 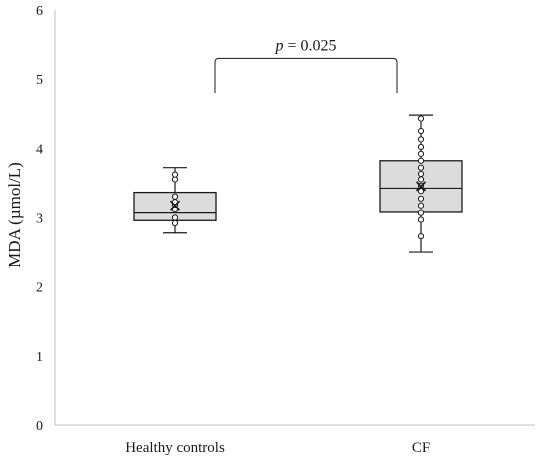 What do you see at coordinates (421, 448) in the screenshot?
I see `x-tick-label: CF` at bounding box center [421, 448].